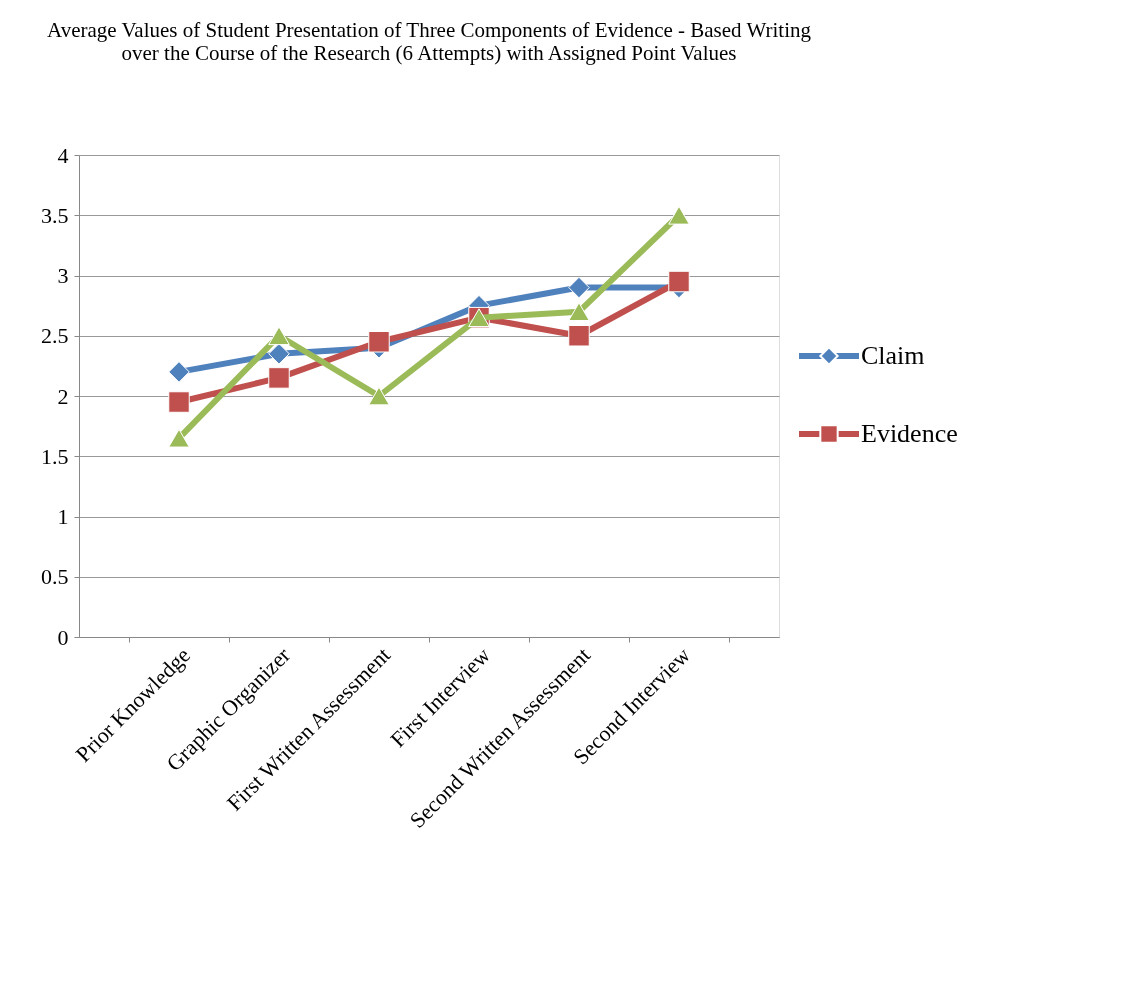  I want to click on legend-label: Claim, so click(893, 355).